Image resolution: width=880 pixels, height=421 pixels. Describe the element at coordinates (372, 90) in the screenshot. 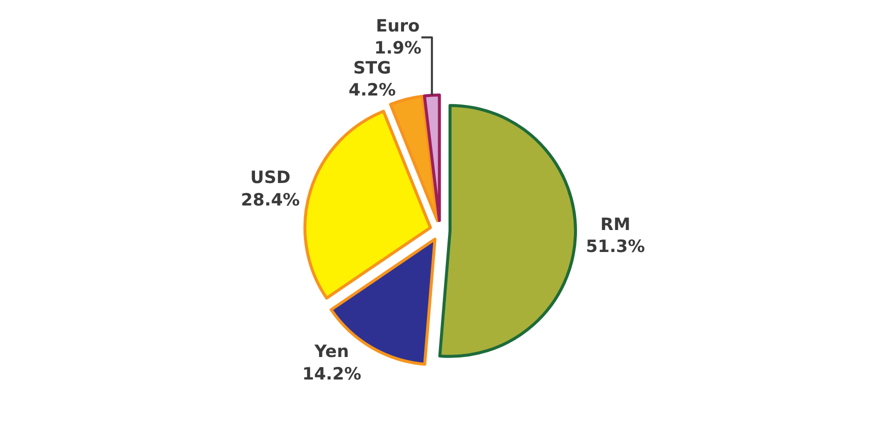

I see `data-label: 4.2%` at that location.